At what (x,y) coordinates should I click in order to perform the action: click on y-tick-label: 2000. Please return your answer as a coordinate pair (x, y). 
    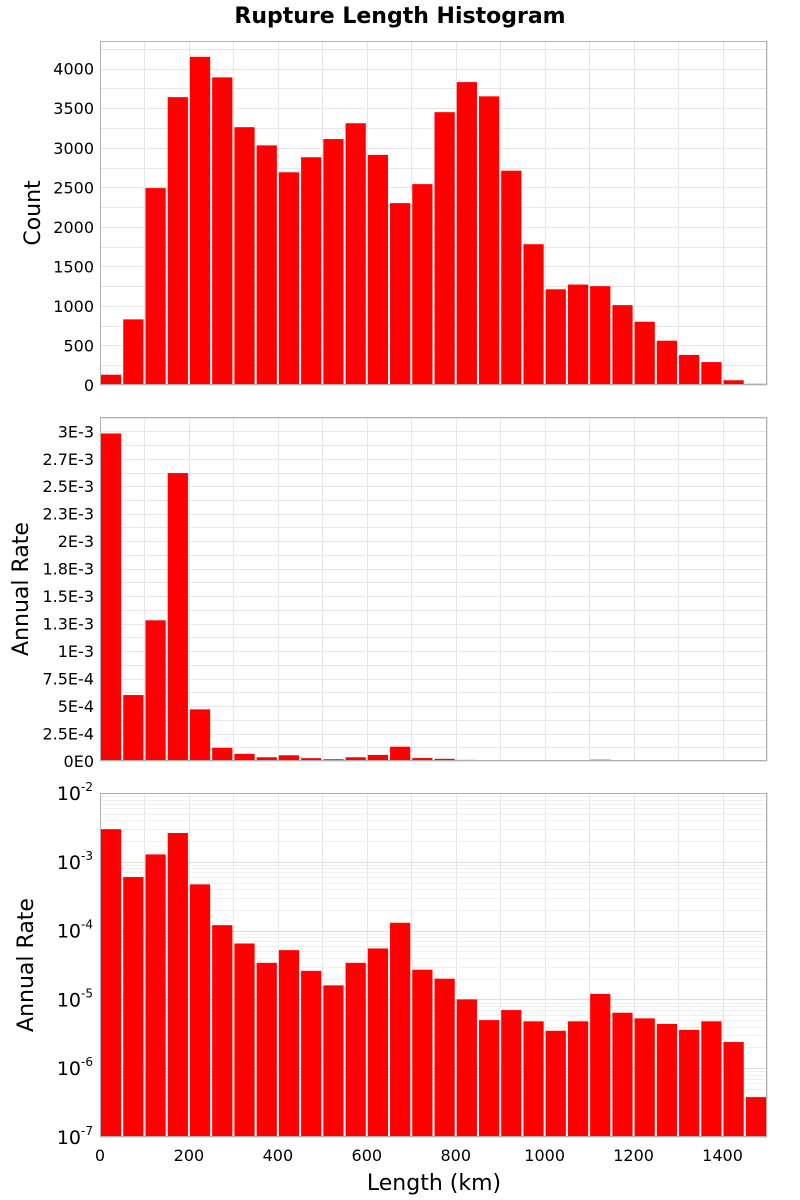
    Looking at the image, I should click on (73, 227).